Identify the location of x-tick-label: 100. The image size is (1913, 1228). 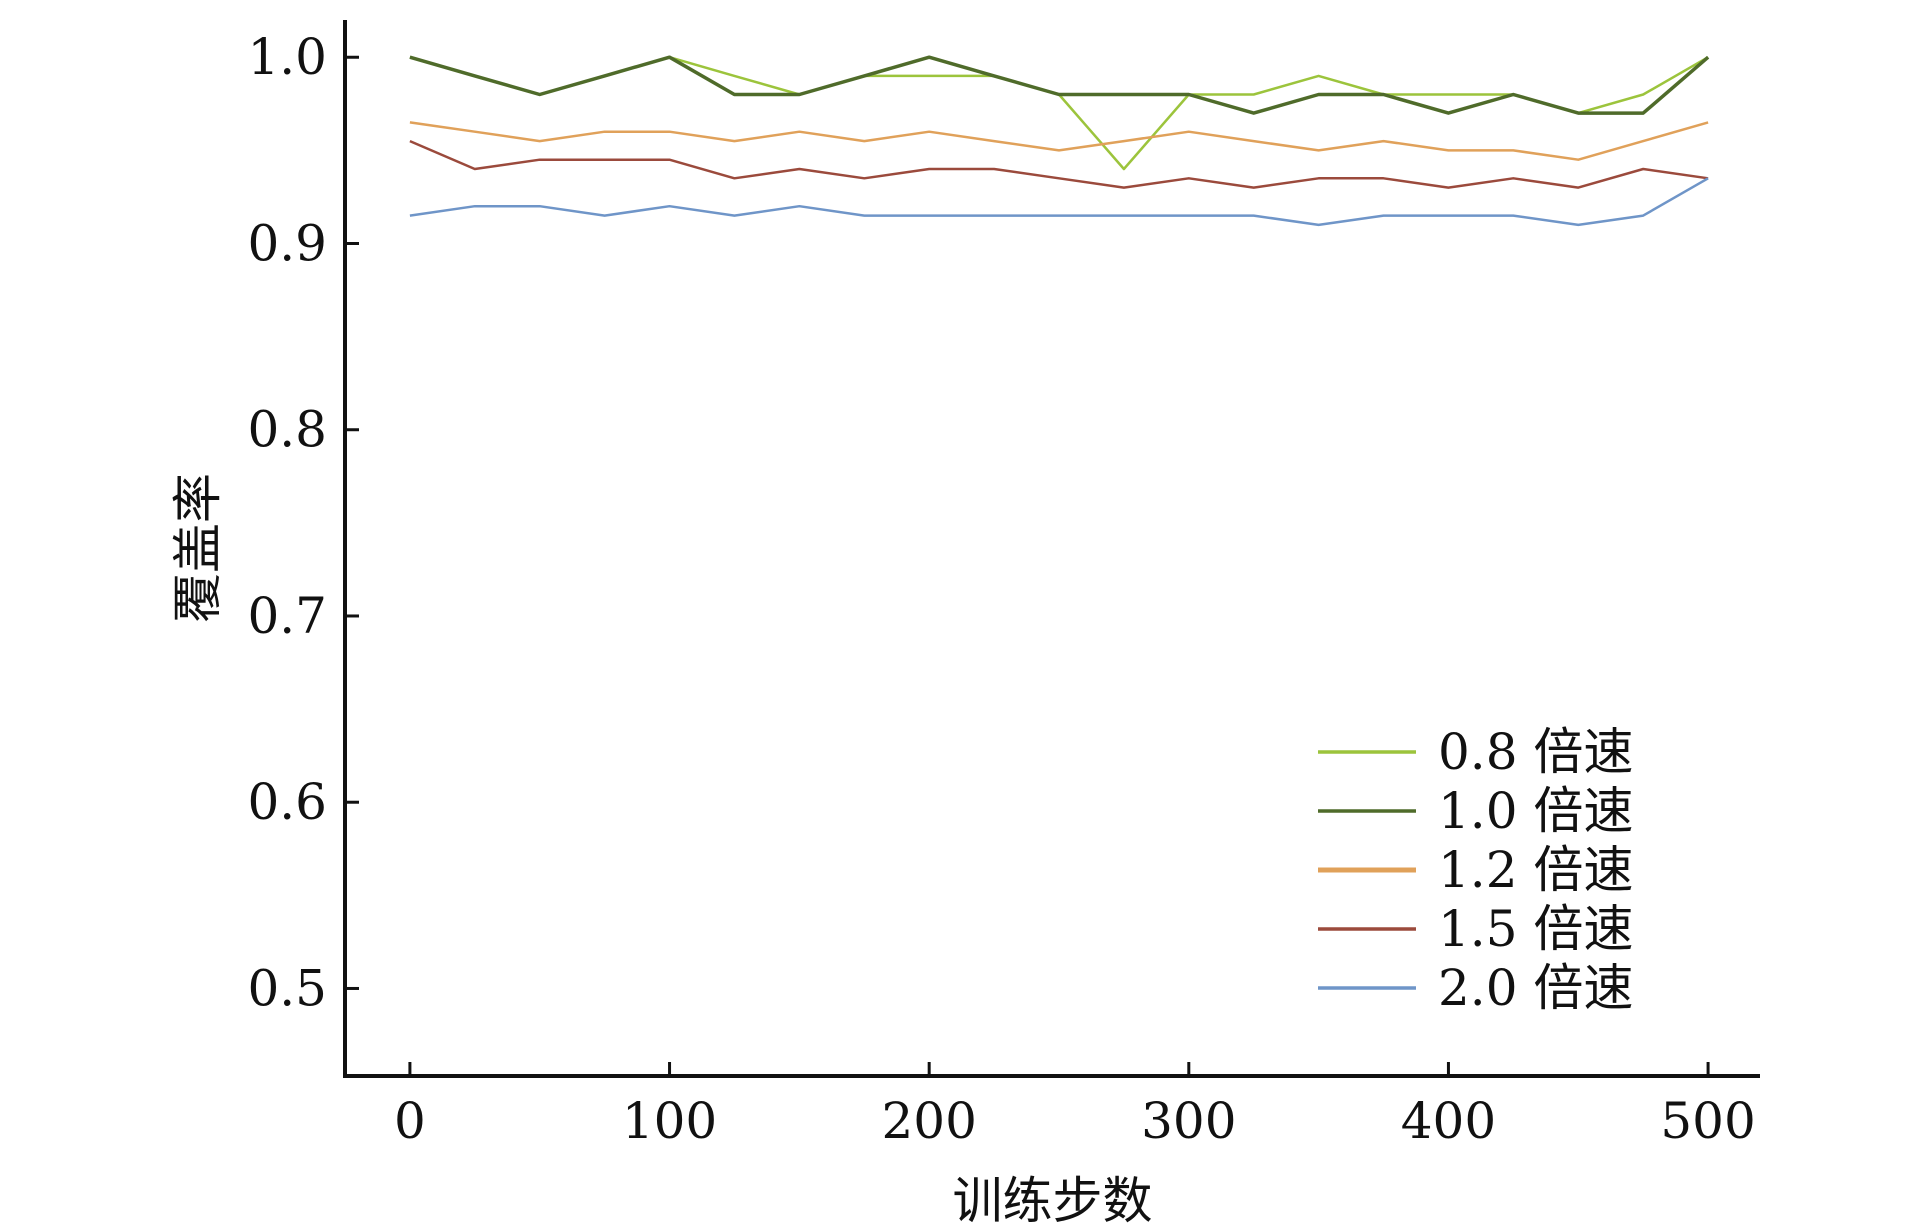
(669, 1121).